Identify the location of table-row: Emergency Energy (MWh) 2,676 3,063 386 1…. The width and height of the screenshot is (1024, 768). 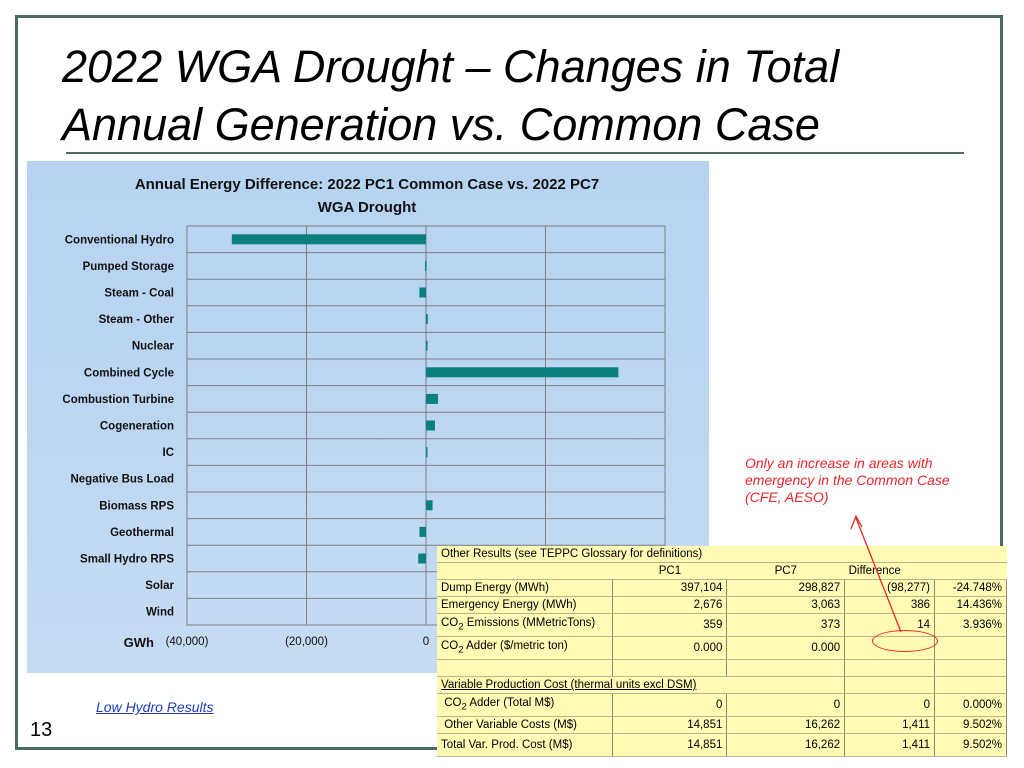
(722, 605).